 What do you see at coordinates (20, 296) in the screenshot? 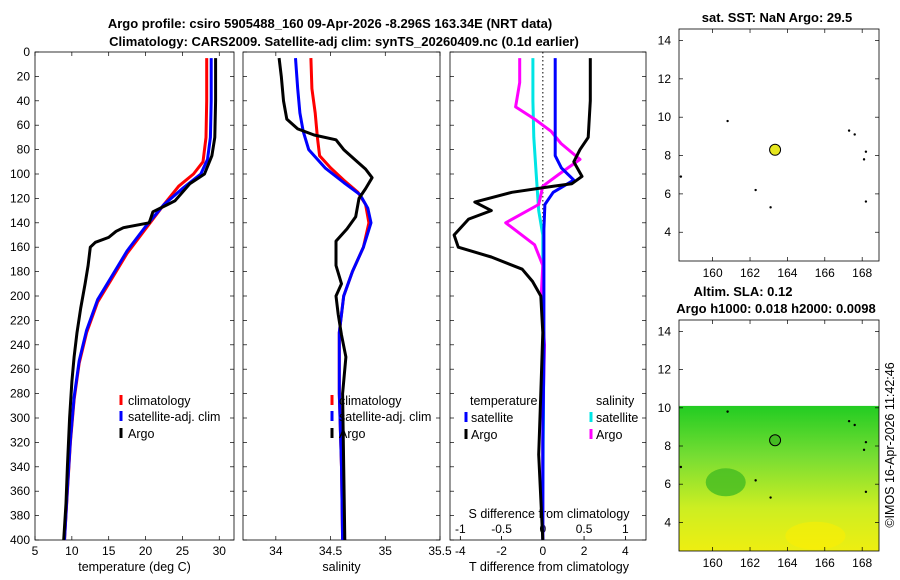
I see `y-tick-label: 200` at bounding box center [20, 296].